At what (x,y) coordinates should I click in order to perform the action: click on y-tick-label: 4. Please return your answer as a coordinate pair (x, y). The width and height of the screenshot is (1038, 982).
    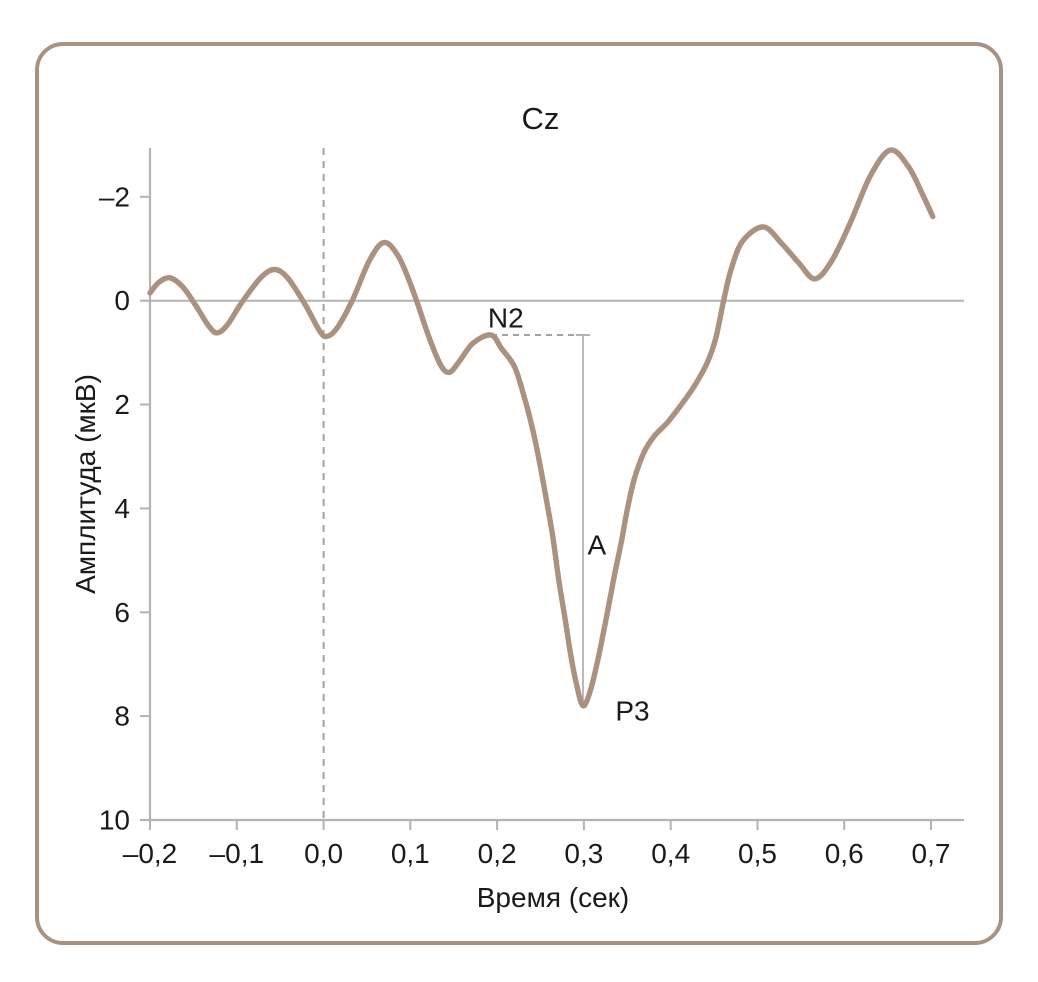
    Looking at the image, I should click on (122, 508).